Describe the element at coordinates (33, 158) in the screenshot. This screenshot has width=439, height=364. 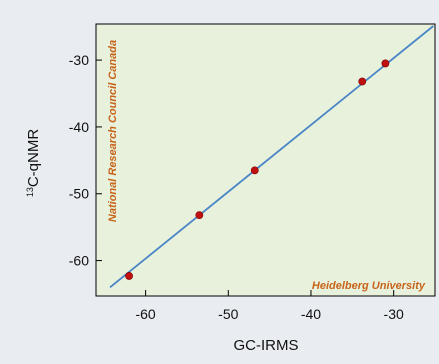
I see `y-axis-label-main: C-qNMR` at that location.